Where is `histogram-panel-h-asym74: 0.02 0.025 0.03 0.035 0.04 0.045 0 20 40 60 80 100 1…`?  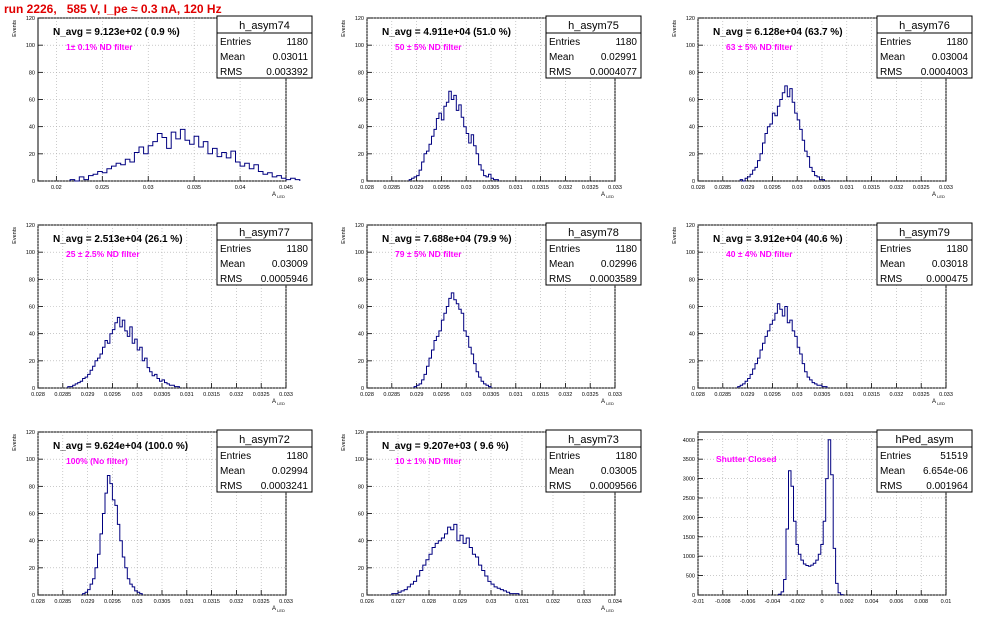 histogram-panel-h-asym74: 0.02 0.025 0.03 0.035 0.04 0.045 0 20 40 60 80 100 1… is located at coordinates (162, 107).